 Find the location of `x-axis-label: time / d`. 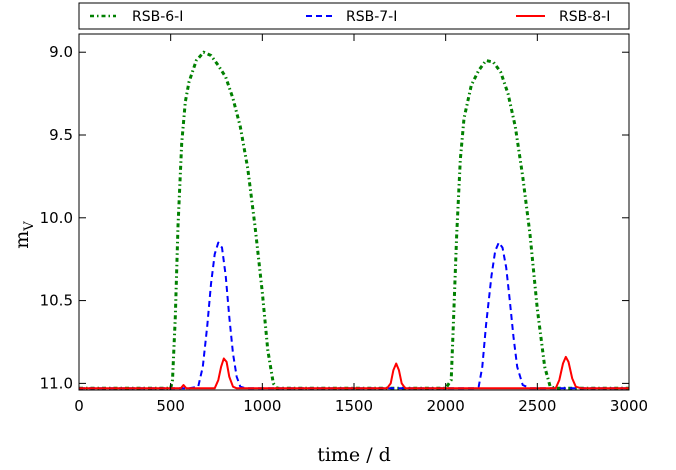

x-axis-label: time / d is located at coordinates (354, 455).